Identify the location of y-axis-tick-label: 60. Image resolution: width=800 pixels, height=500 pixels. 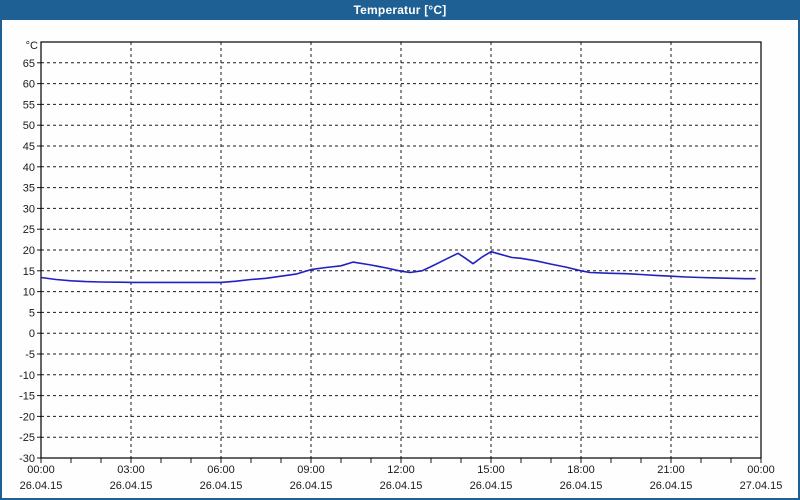
(29, 85).